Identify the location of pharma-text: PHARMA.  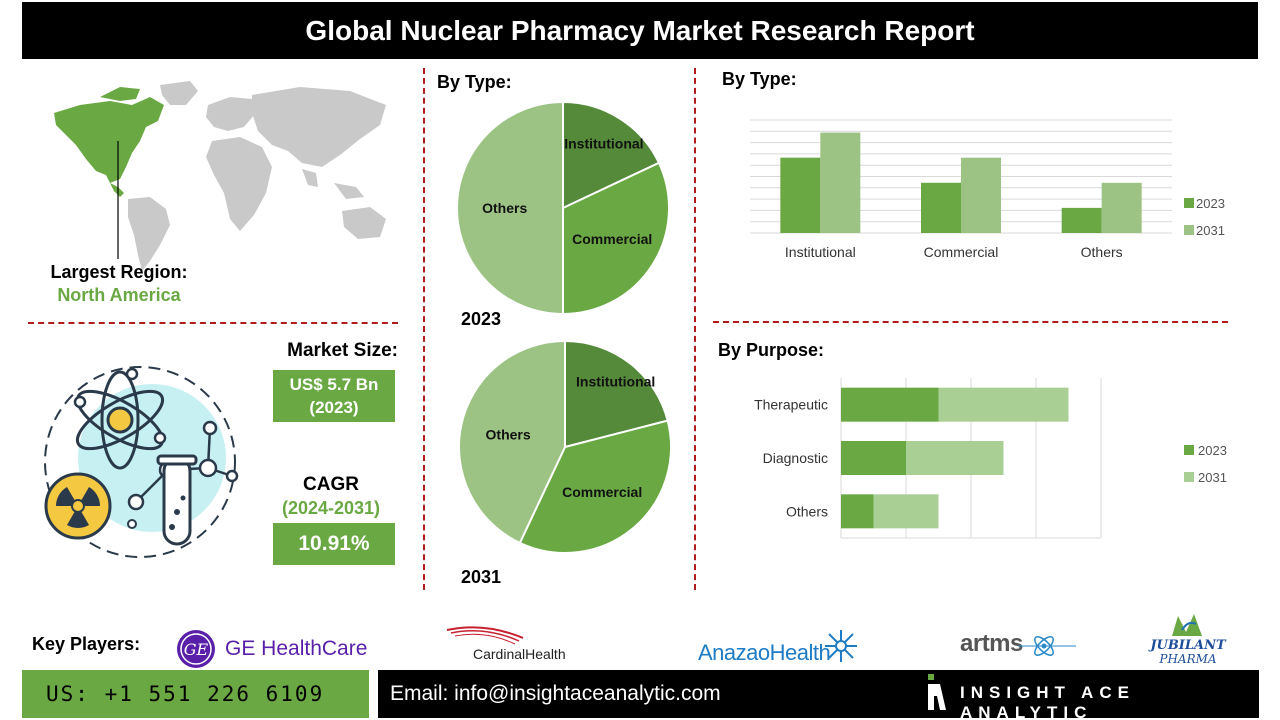
(1188, 659).